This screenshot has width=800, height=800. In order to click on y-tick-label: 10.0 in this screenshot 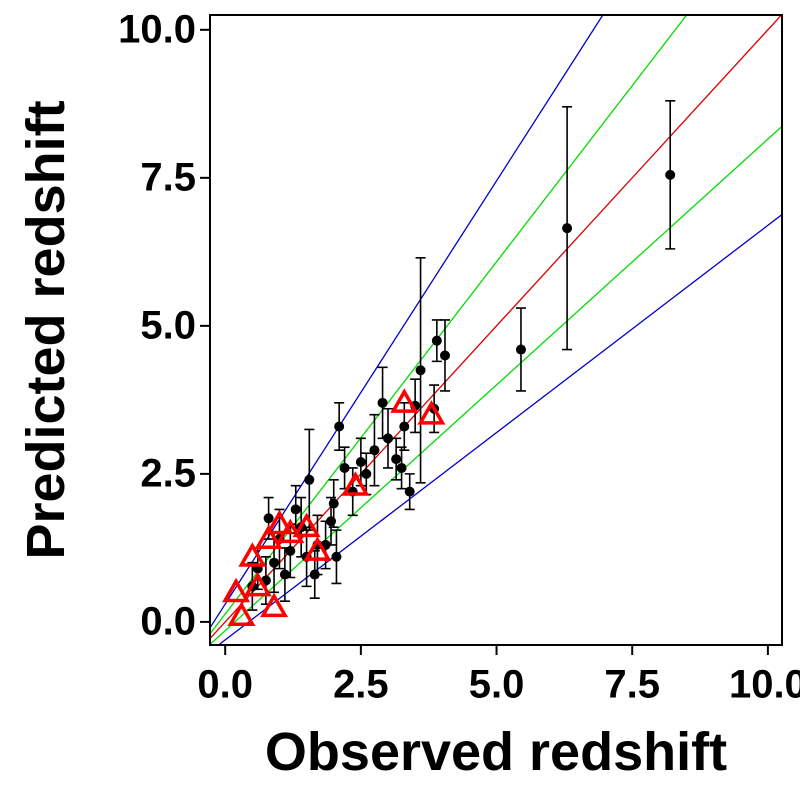, I will do `click(157, 29)`.